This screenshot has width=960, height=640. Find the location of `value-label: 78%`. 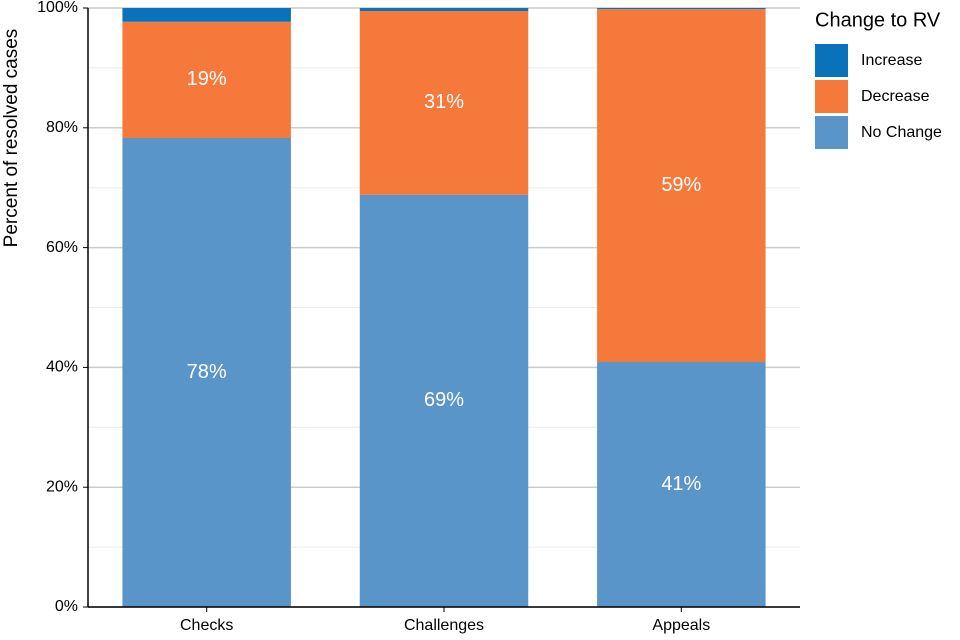

value-label: 78% is located at coordinates (207, 372).